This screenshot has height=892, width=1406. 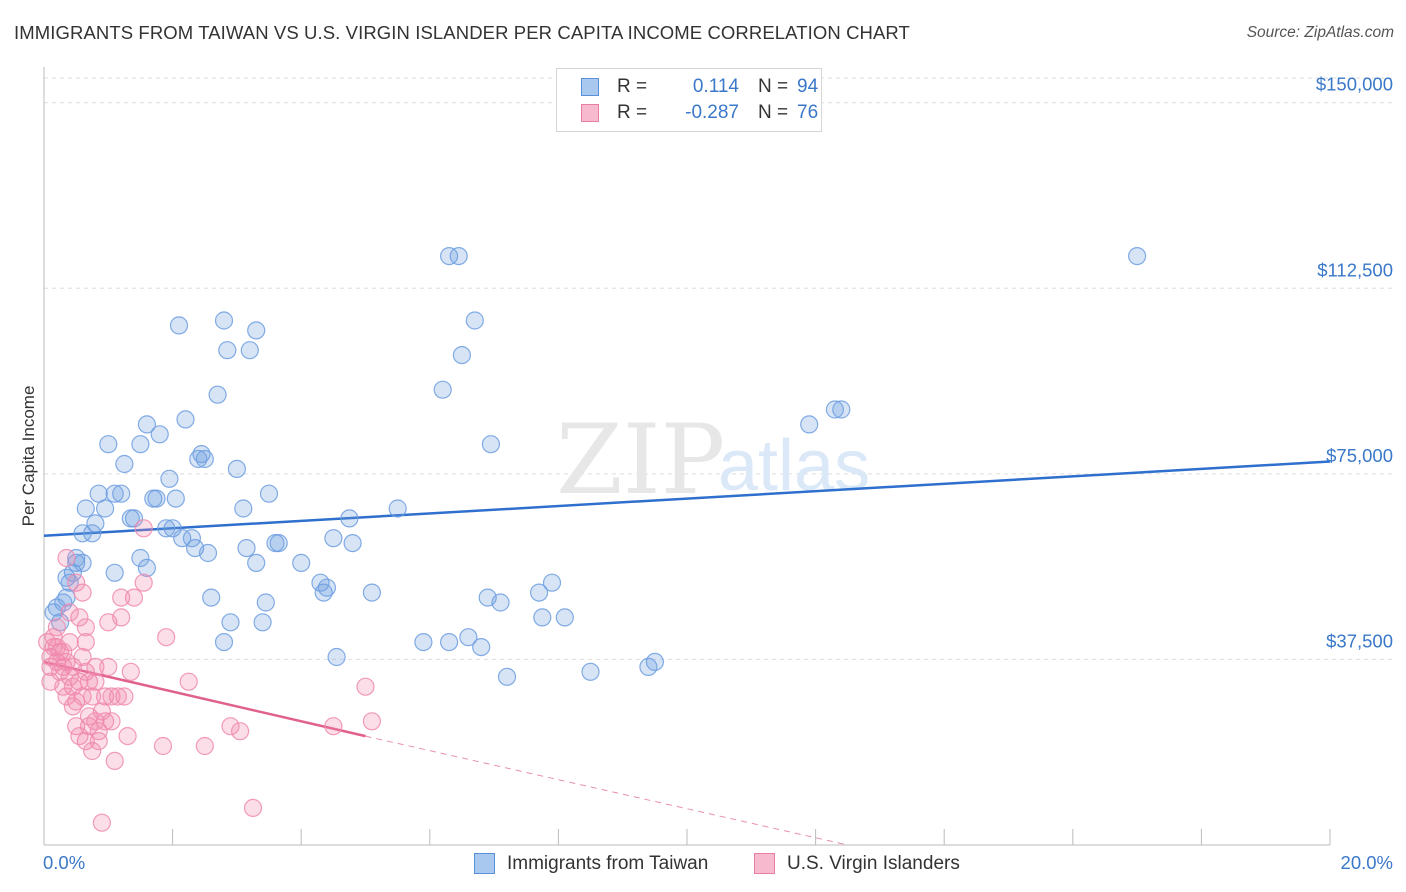 What do you see at coordinates (1359, 455) in the screenshot?
I see `y-tick-label: $75,000` at bounding box center [1359, 455].